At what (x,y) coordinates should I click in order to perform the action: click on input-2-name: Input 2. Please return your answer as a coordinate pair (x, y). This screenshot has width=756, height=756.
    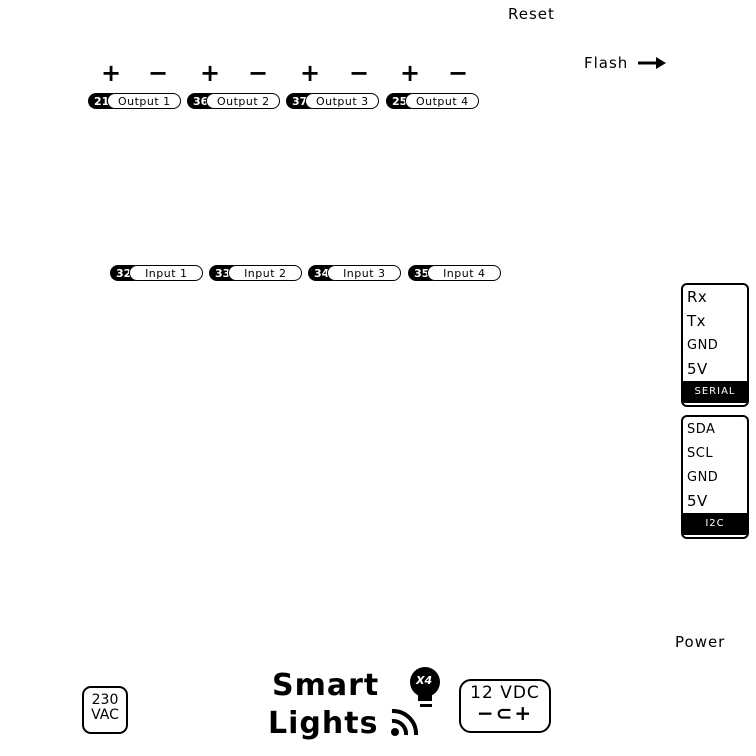
    Looking at the image, I should click on (265, 273).